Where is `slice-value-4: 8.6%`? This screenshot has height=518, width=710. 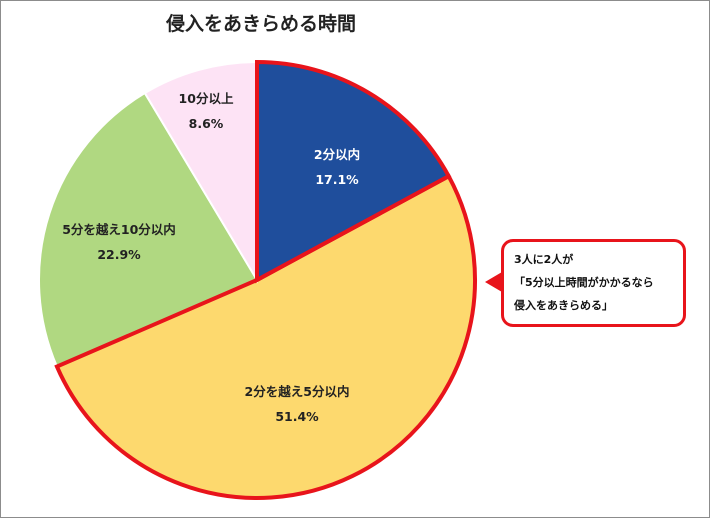
slice-value-4: 8.6% is located at coordinates (206, 123).